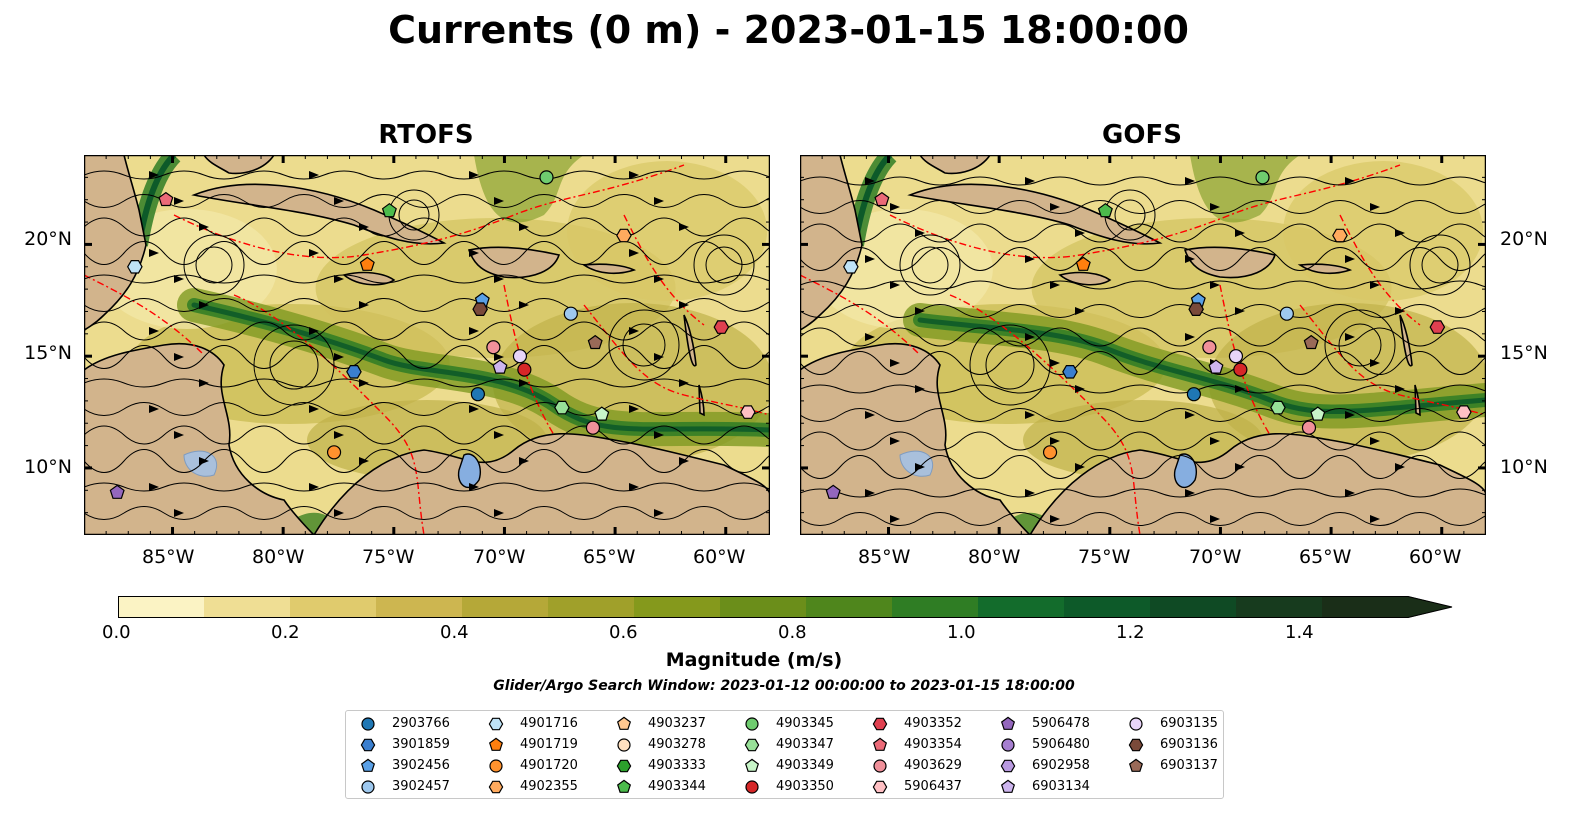 Image resolution: width=1577 pixels, height=827 pixels. I want to click on legend-label: 3901859, so click(421, 744).